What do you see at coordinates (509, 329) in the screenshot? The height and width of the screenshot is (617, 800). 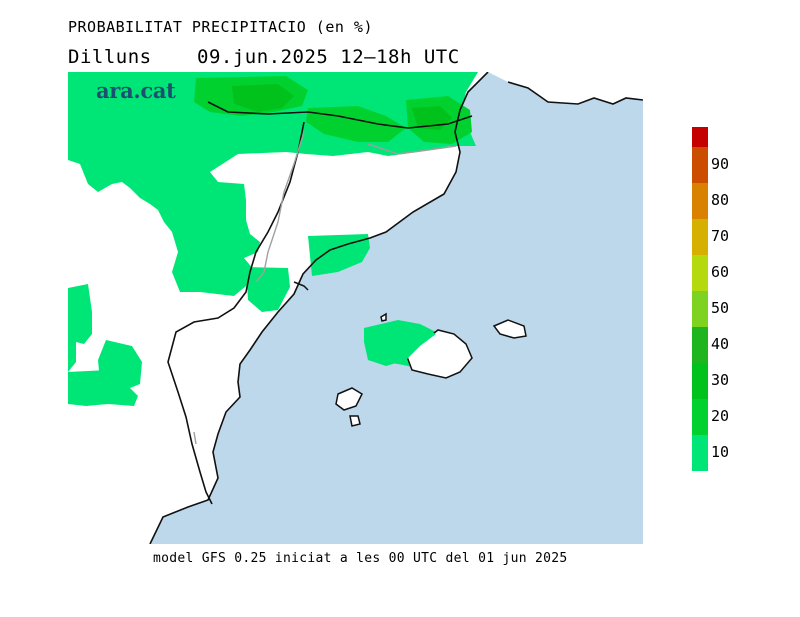 I see `menorca-island` at bounding box center [509, 329].